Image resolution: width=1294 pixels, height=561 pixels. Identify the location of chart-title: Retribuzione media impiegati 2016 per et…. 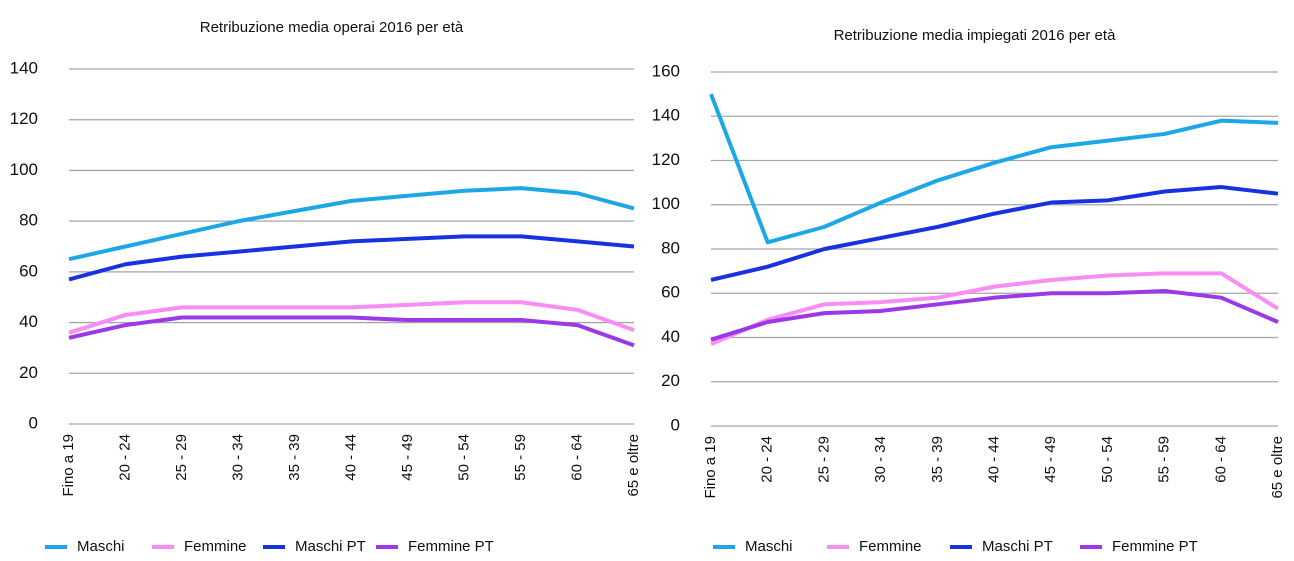
(975, 35).